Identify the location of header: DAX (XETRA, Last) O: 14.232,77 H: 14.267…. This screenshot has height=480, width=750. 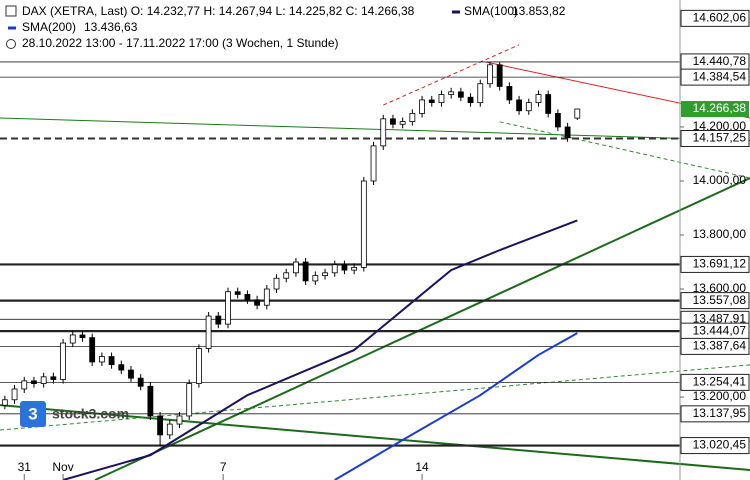
(285, 27).